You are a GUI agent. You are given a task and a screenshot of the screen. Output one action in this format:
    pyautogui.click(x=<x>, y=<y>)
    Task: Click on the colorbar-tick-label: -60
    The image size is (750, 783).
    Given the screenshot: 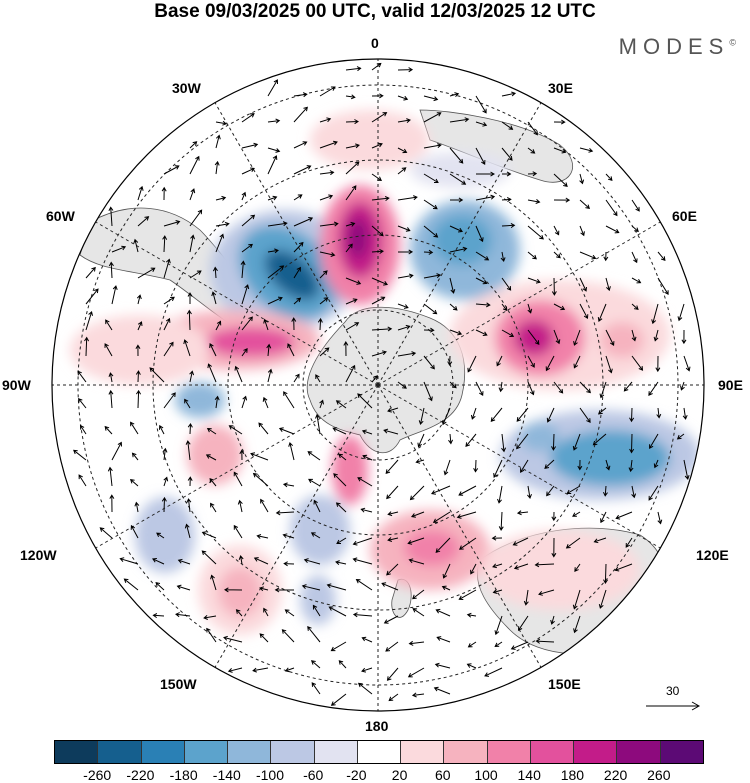 What is the action you would take?
    pyautogui.click(x=313, y=775)
    